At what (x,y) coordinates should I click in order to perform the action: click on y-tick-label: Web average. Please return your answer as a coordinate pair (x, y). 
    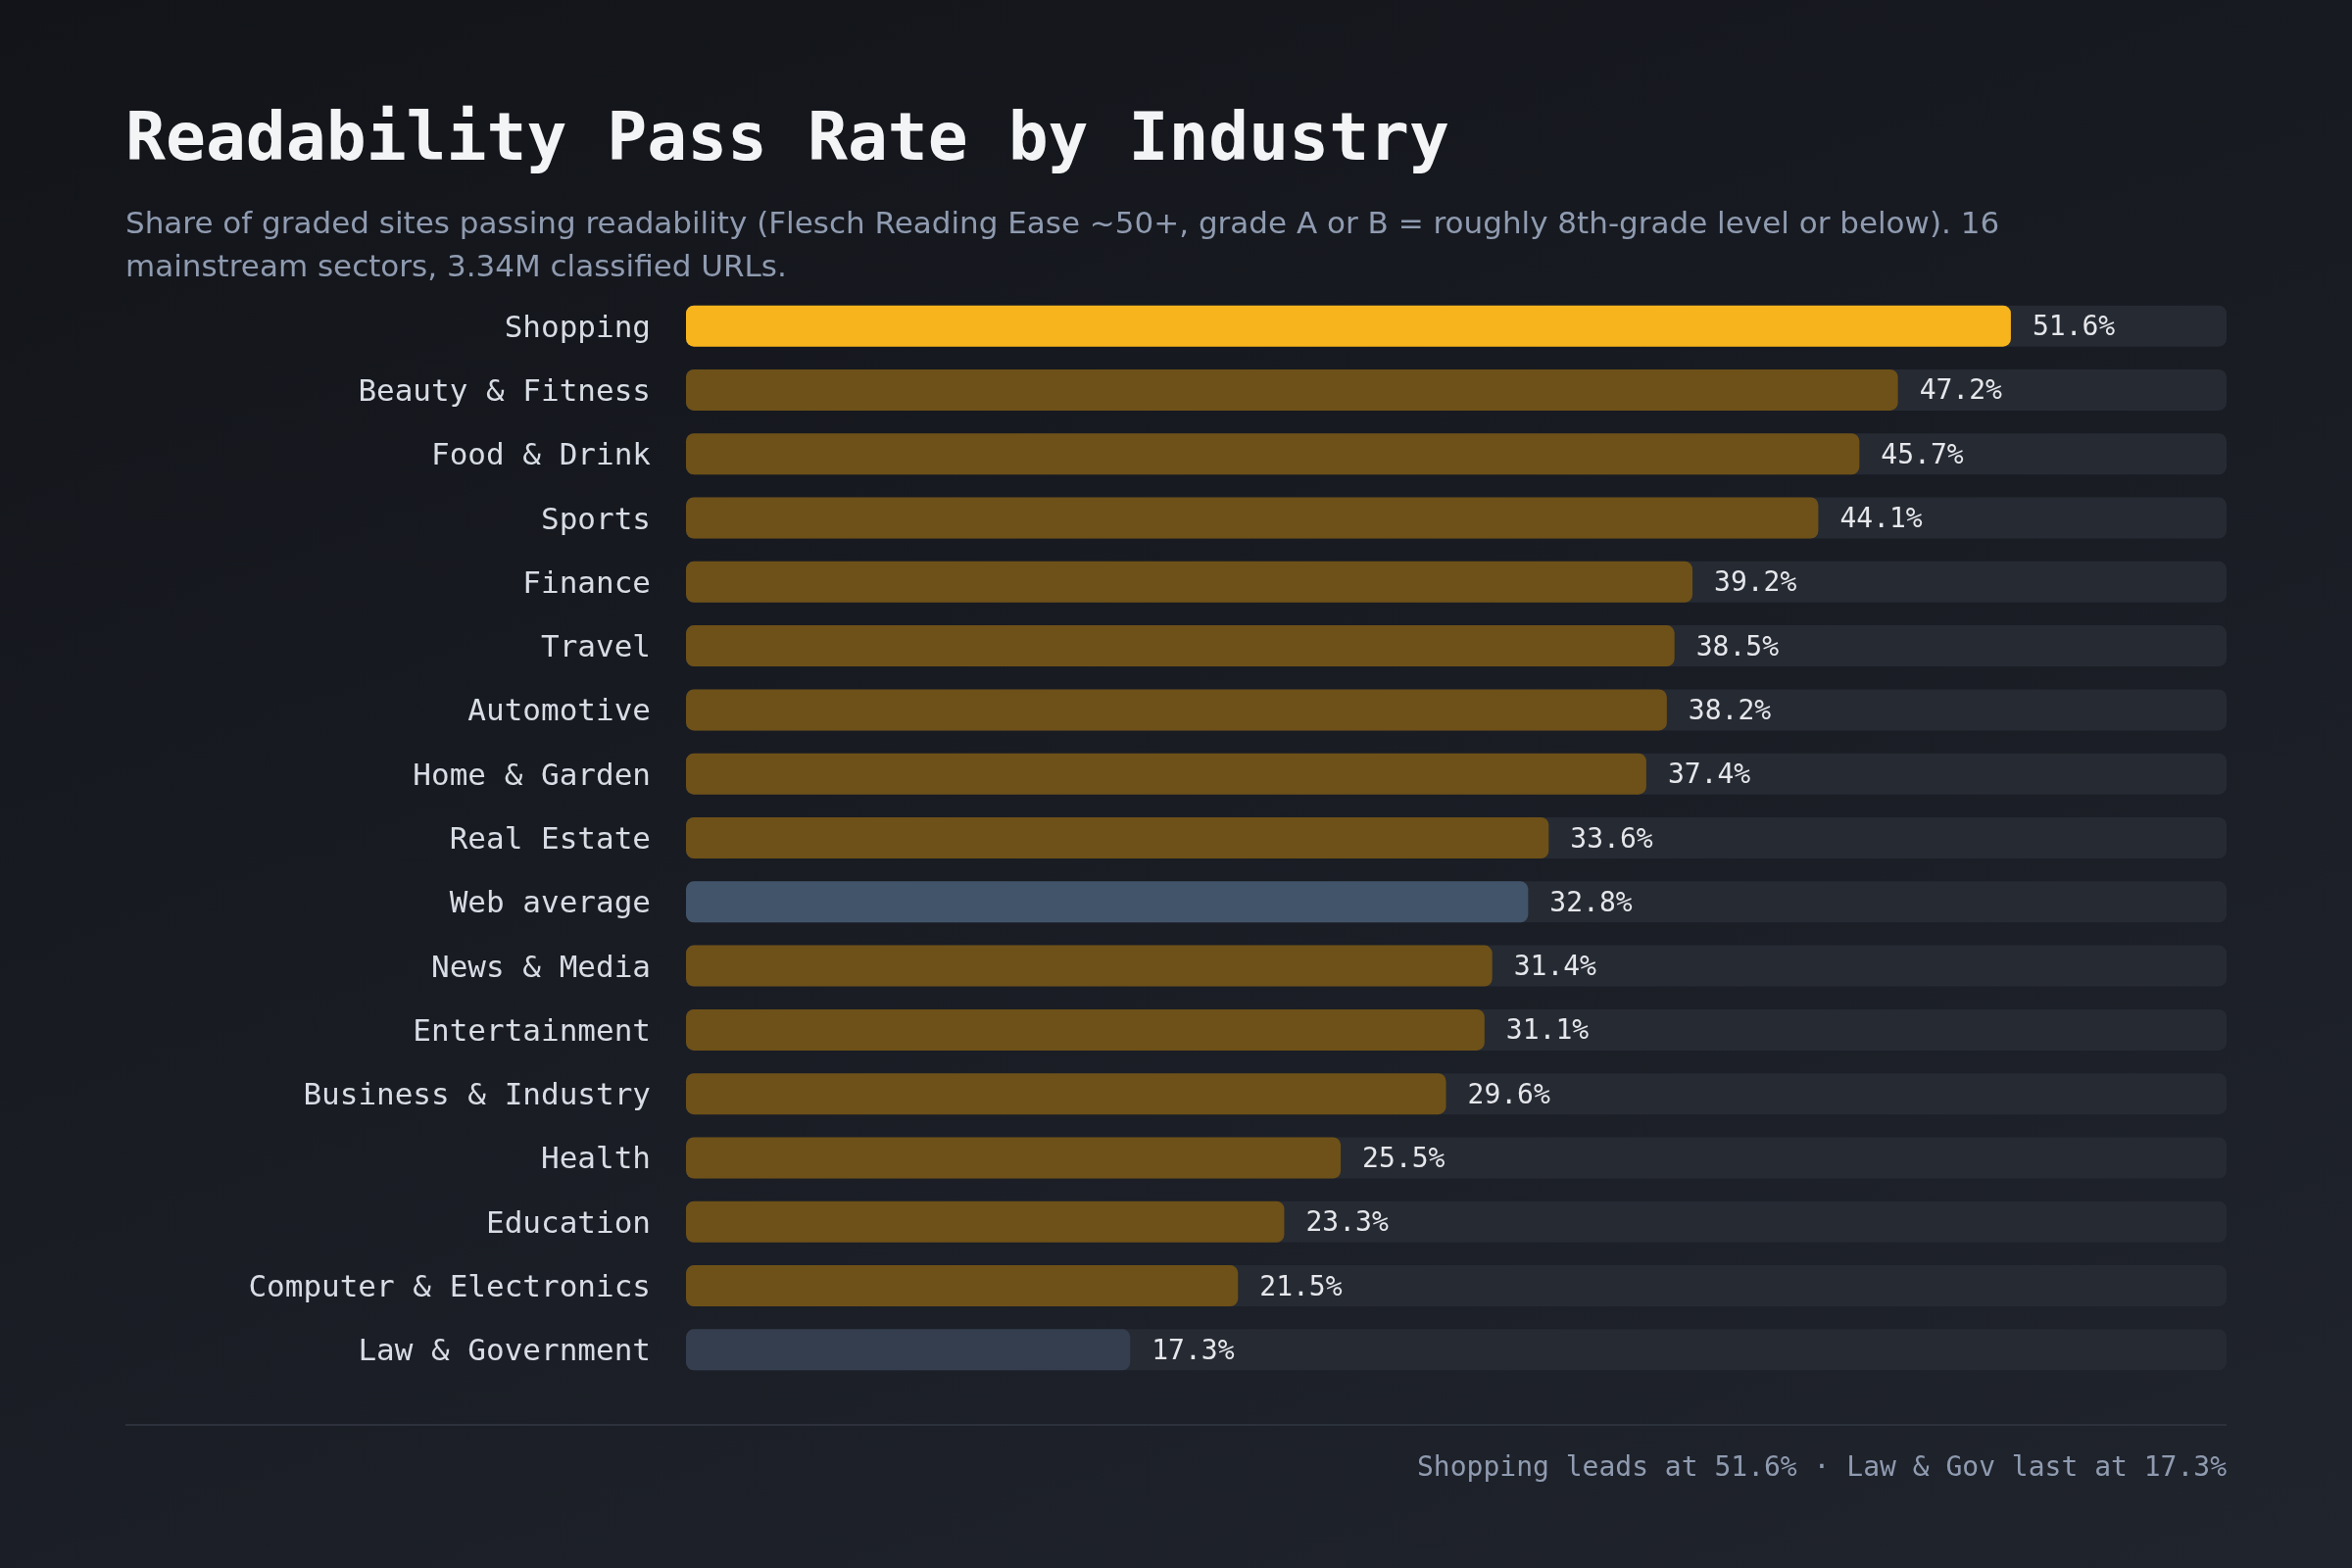
    Looking at the image, I should click on (550, 902).